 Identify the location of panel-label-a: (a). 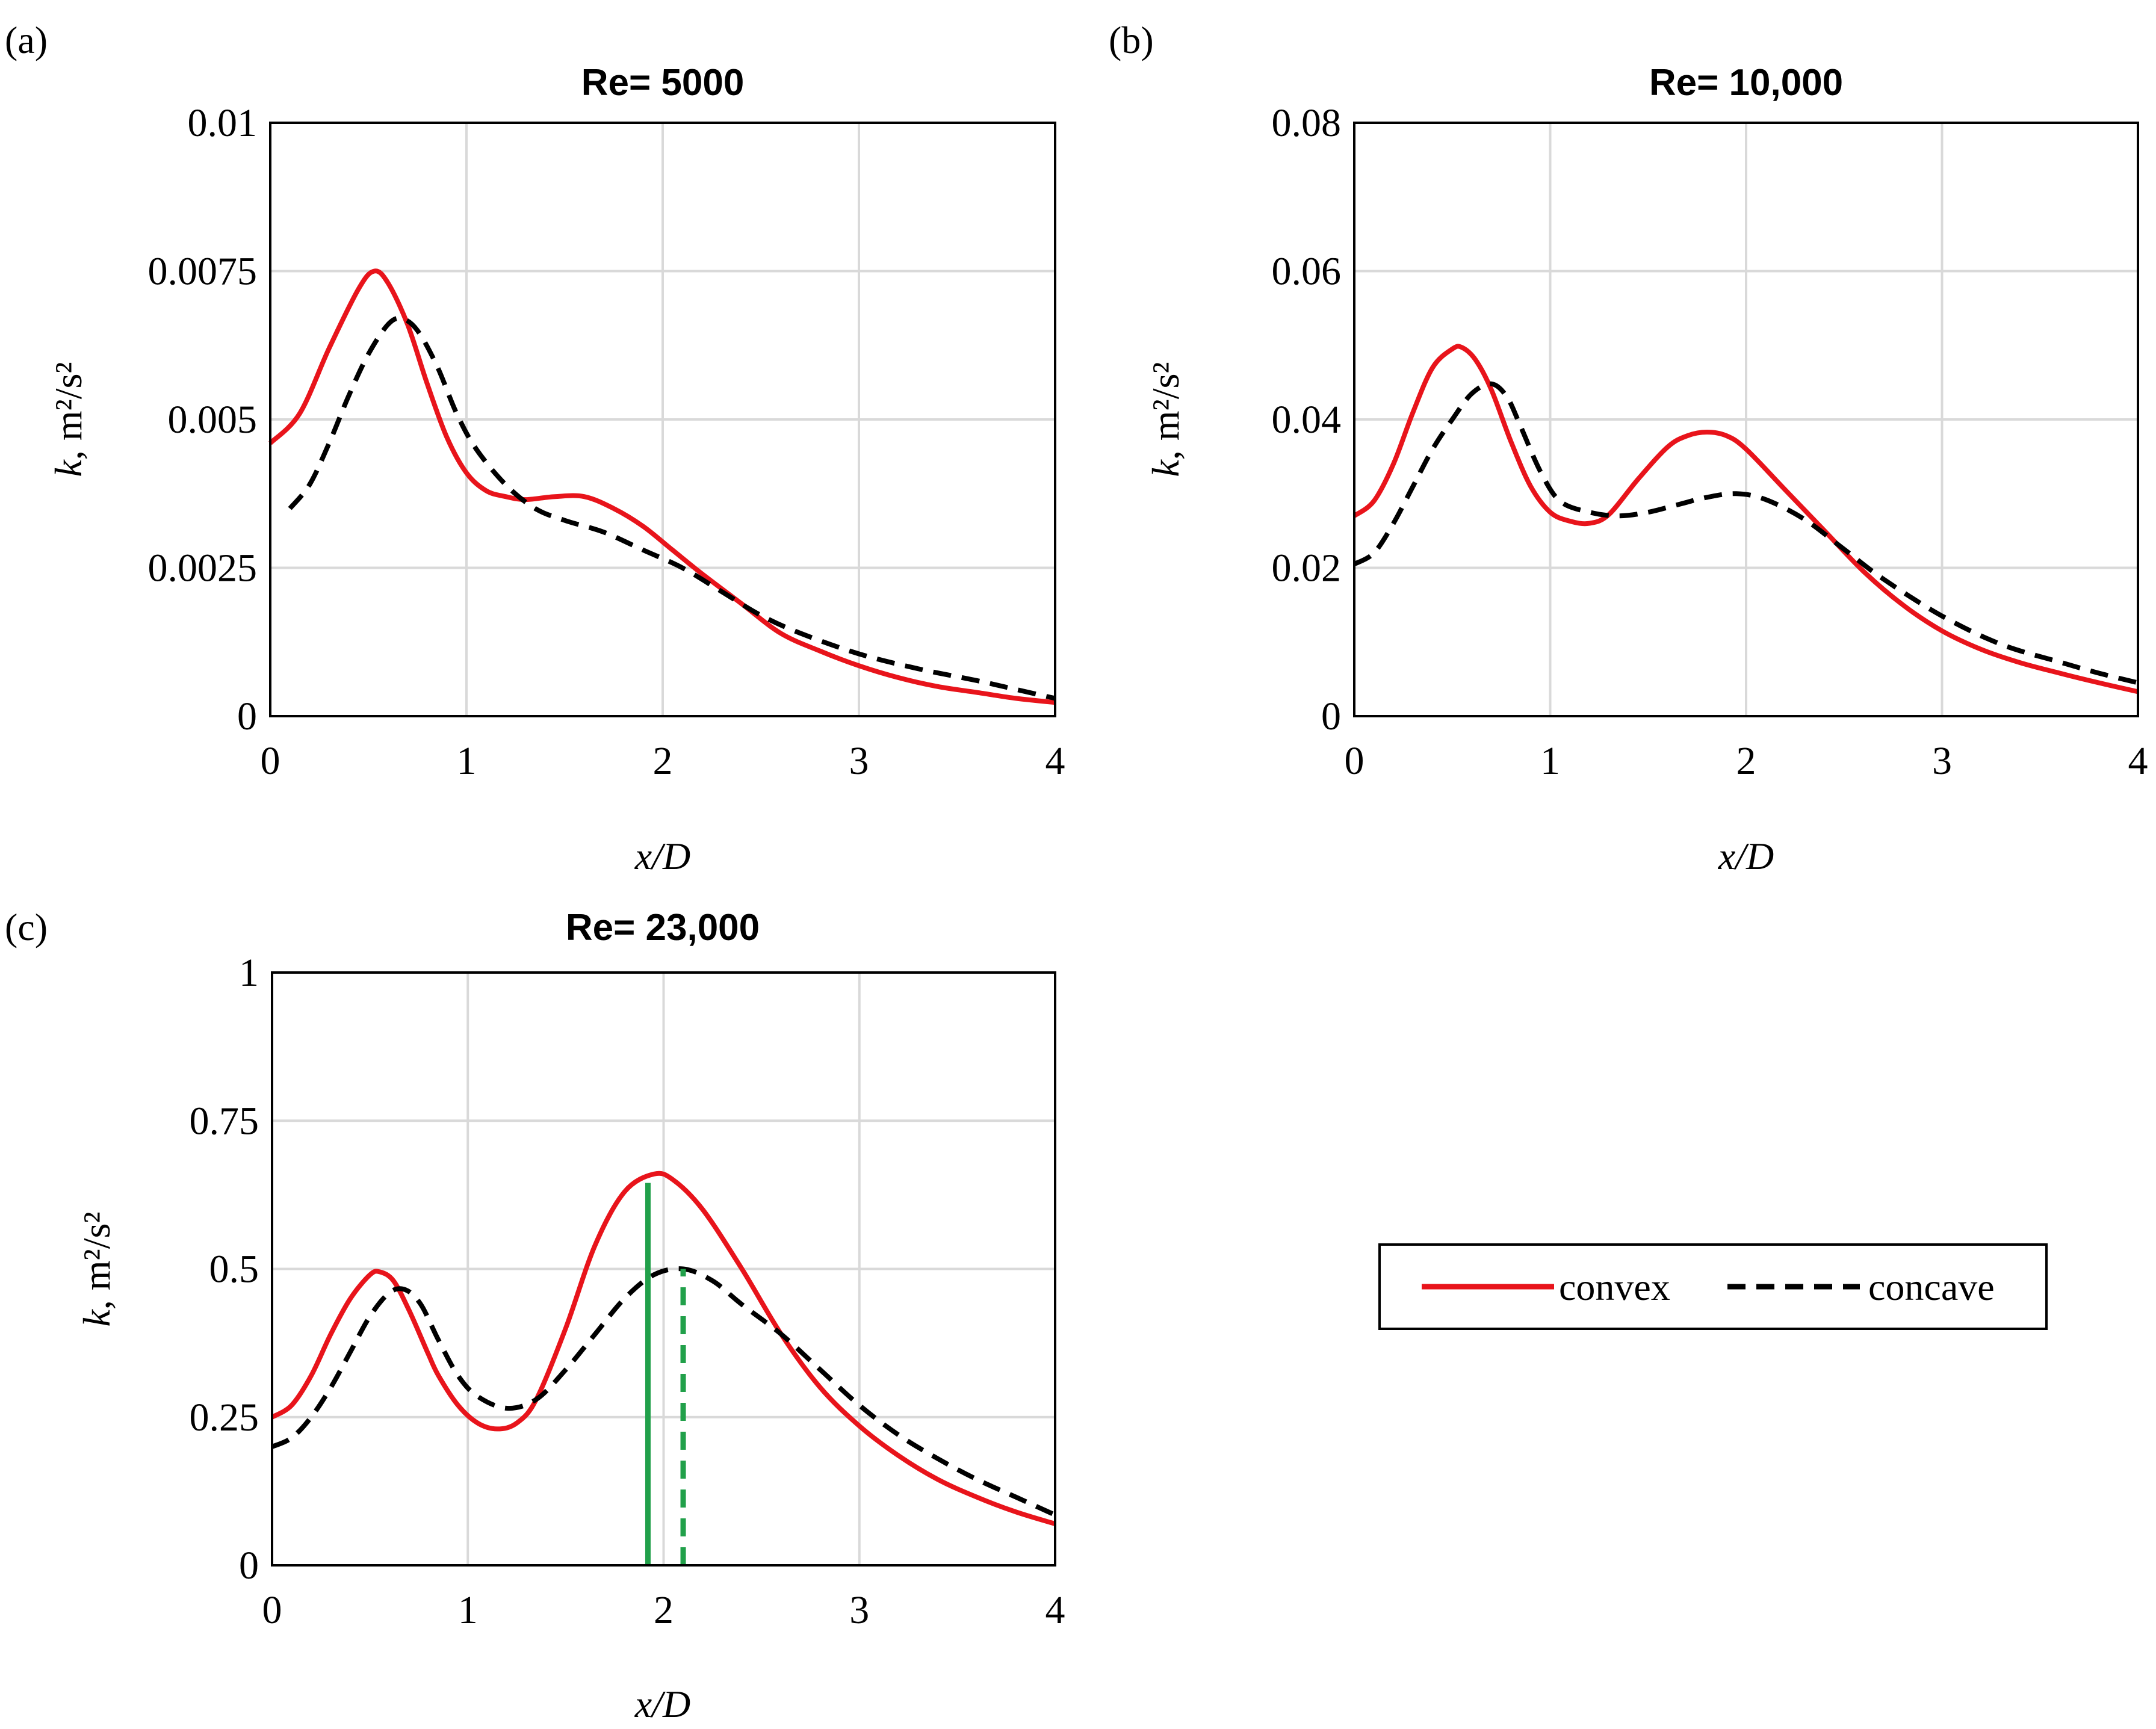
(27, 40).